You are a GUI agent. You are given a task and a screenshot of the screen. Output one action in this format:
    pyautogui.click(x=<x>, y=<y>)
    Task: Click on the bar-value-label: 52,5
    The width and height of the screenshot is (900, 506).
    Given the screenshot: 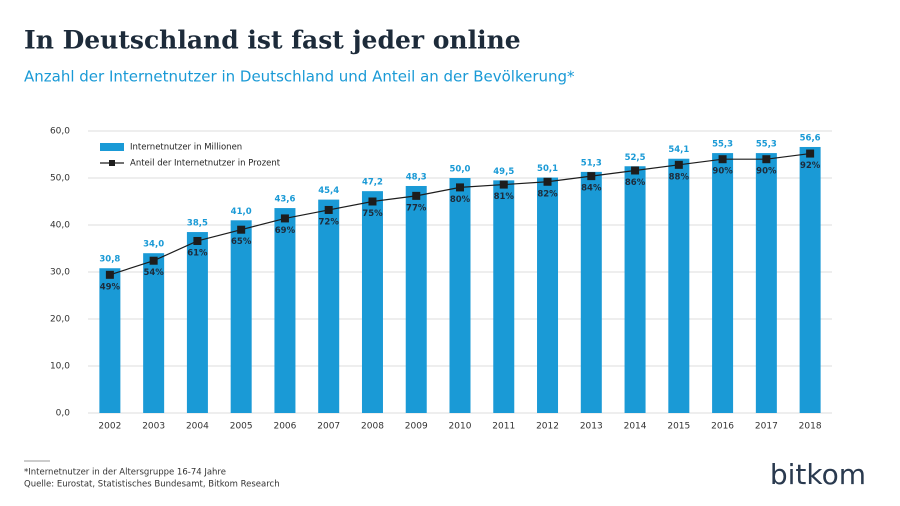 What is the action you would take?
    pyautogui.click(x=635, y=158)
    